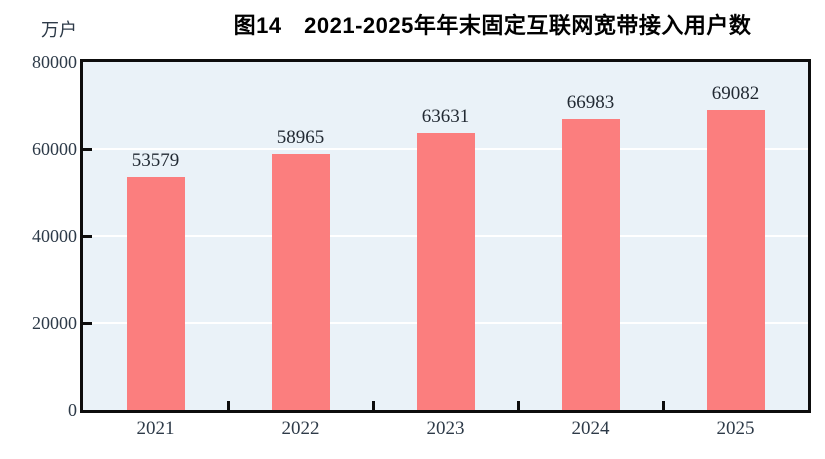  I want to click on bar-value-label: 63631, so click(445, 117).